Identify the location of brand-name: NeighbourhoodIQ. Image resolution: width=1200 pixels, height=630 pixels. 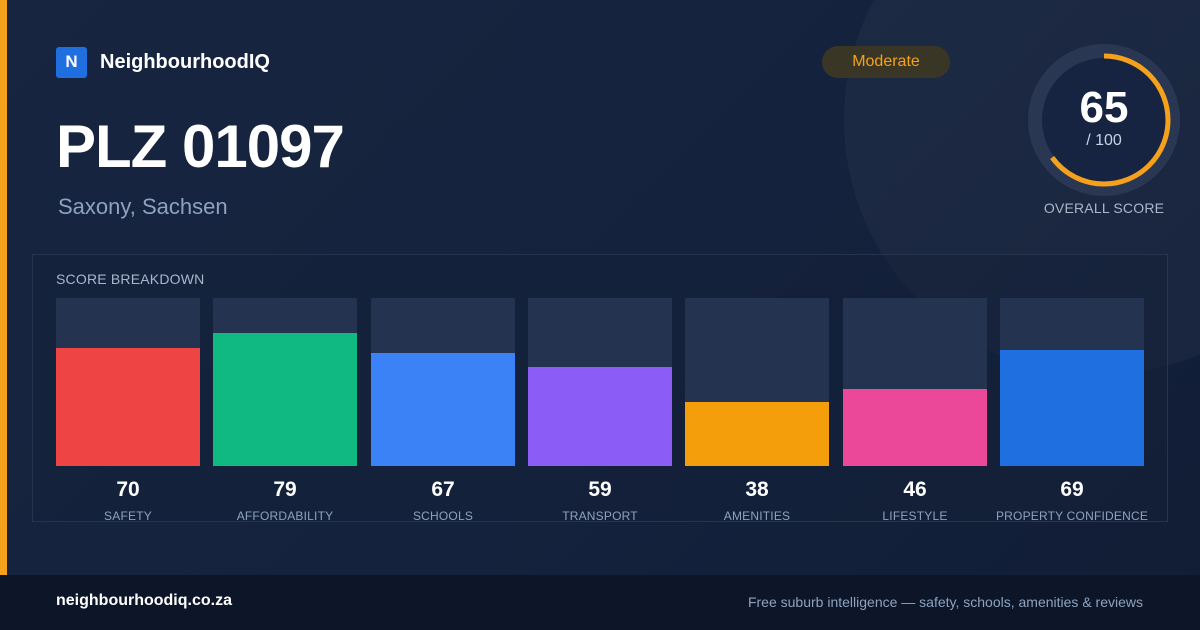
(185, 61).